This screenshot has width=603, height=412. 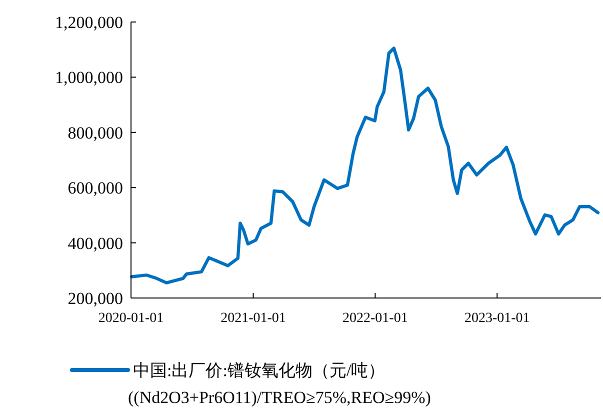 I want to click on y-tick-label: 600,000, so click(x=95, y=188).